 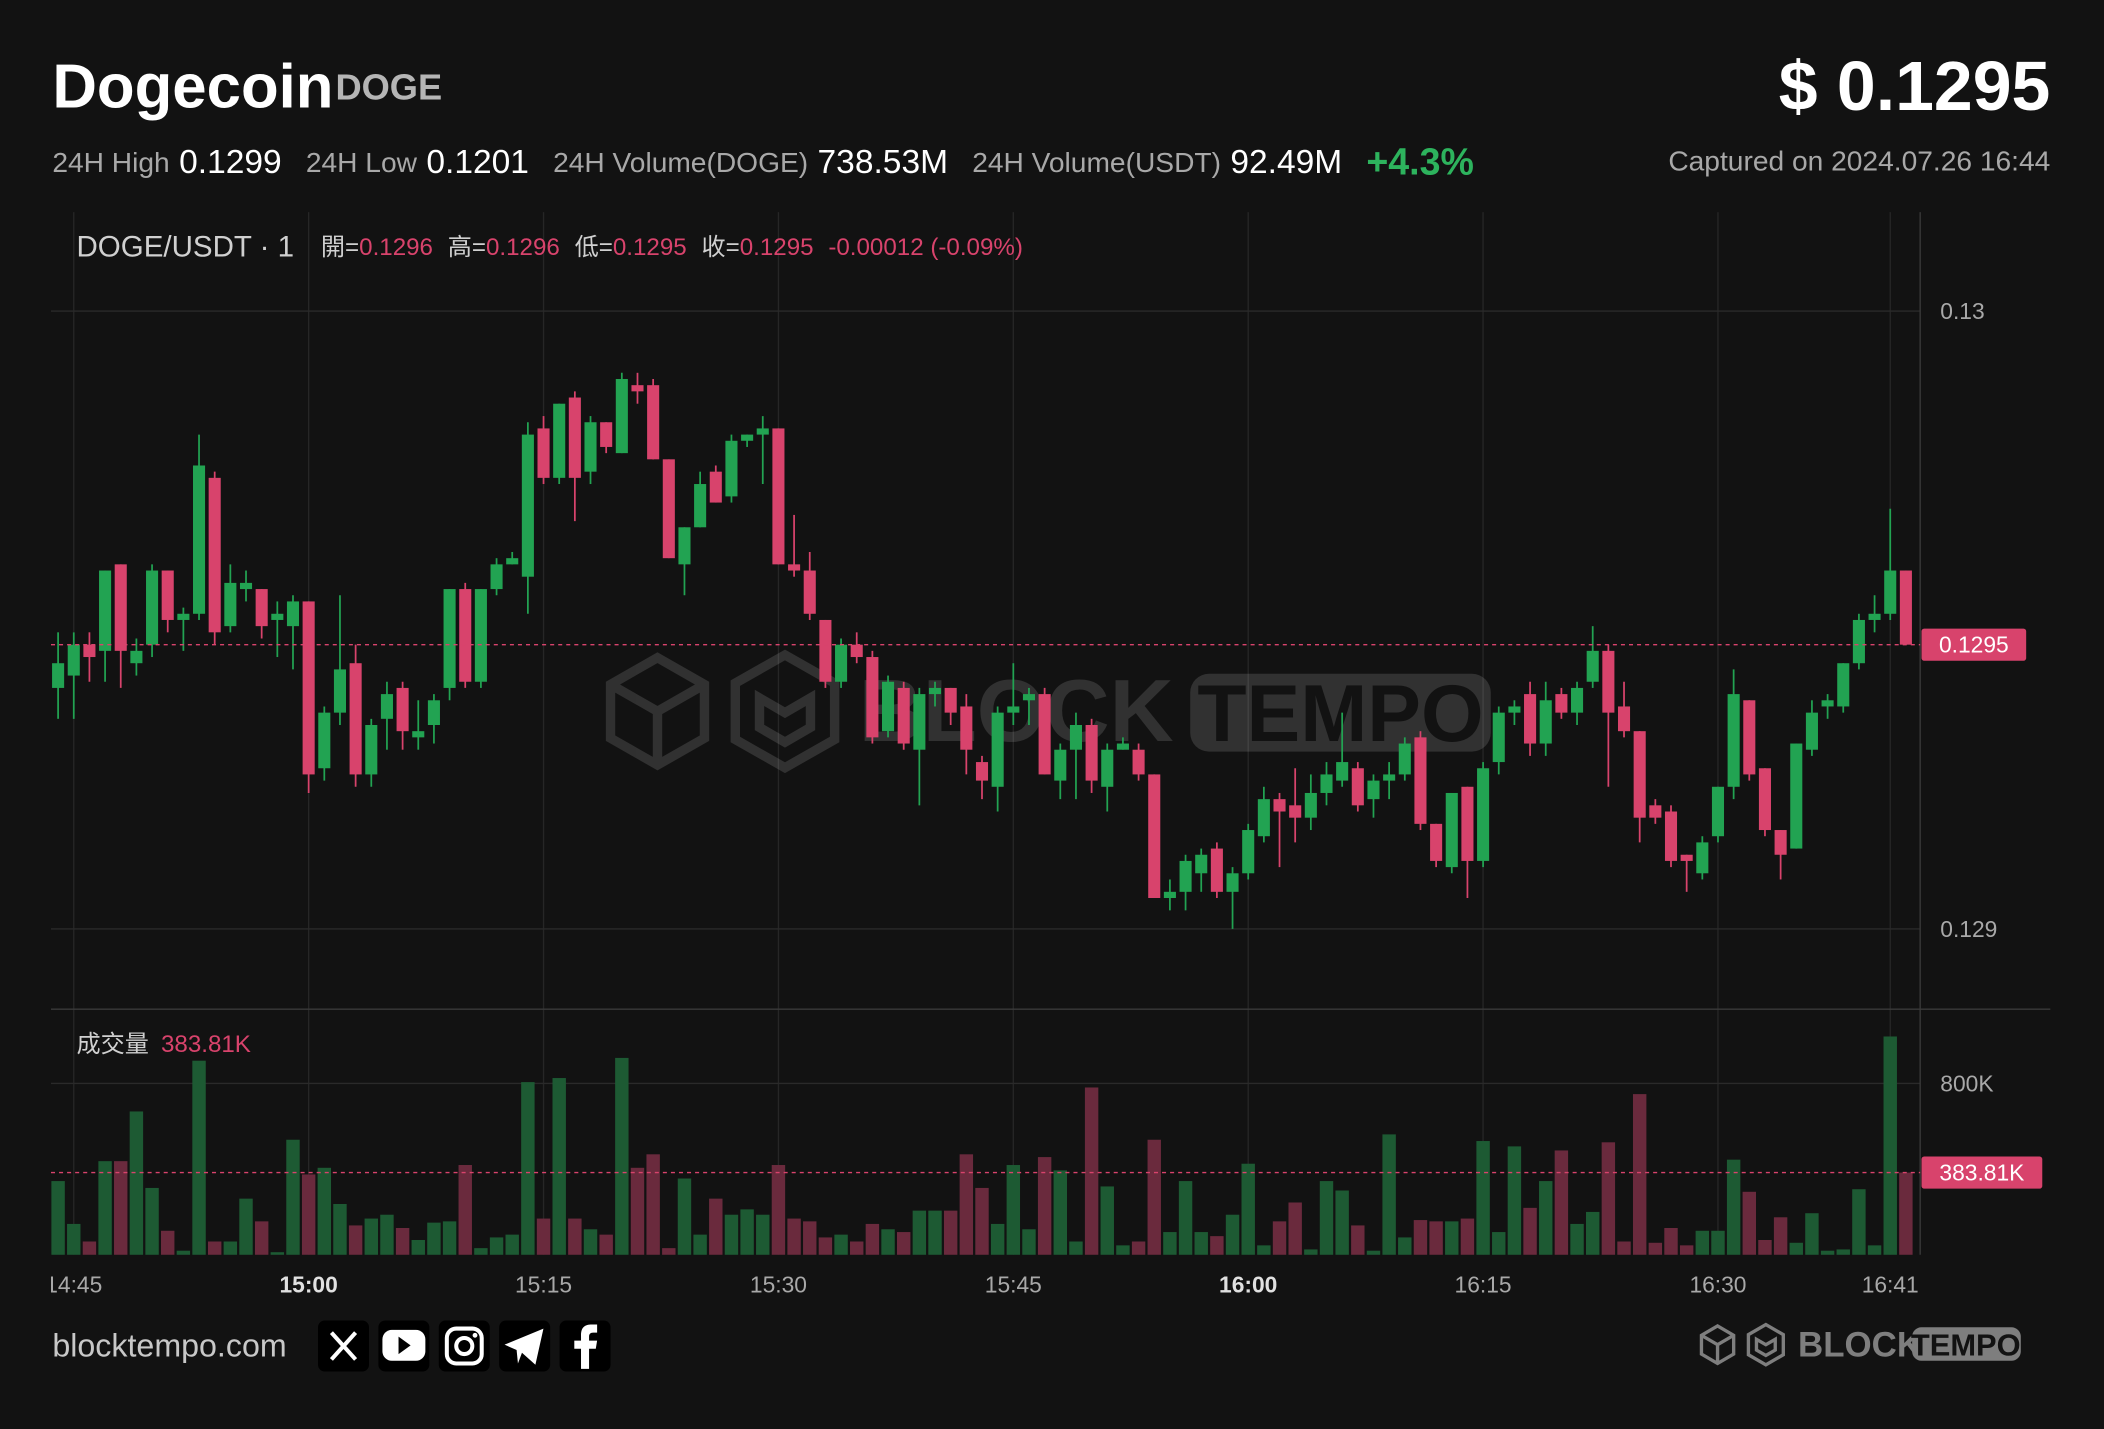 What do you see at coordinates (585, 1346) in the screenshot?
I see `facebook-icon` at bounding box center [585, 1346].